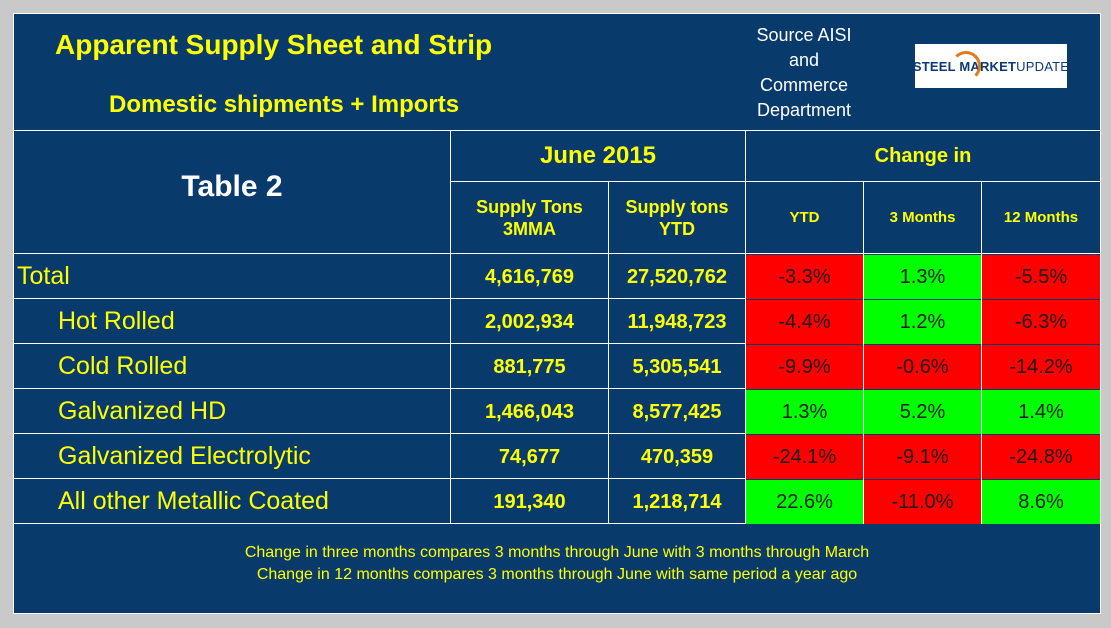 The width and height of the screenshot is (1111, 628). I want to click on column-header-line: Supply Tons, so click(529, 206).